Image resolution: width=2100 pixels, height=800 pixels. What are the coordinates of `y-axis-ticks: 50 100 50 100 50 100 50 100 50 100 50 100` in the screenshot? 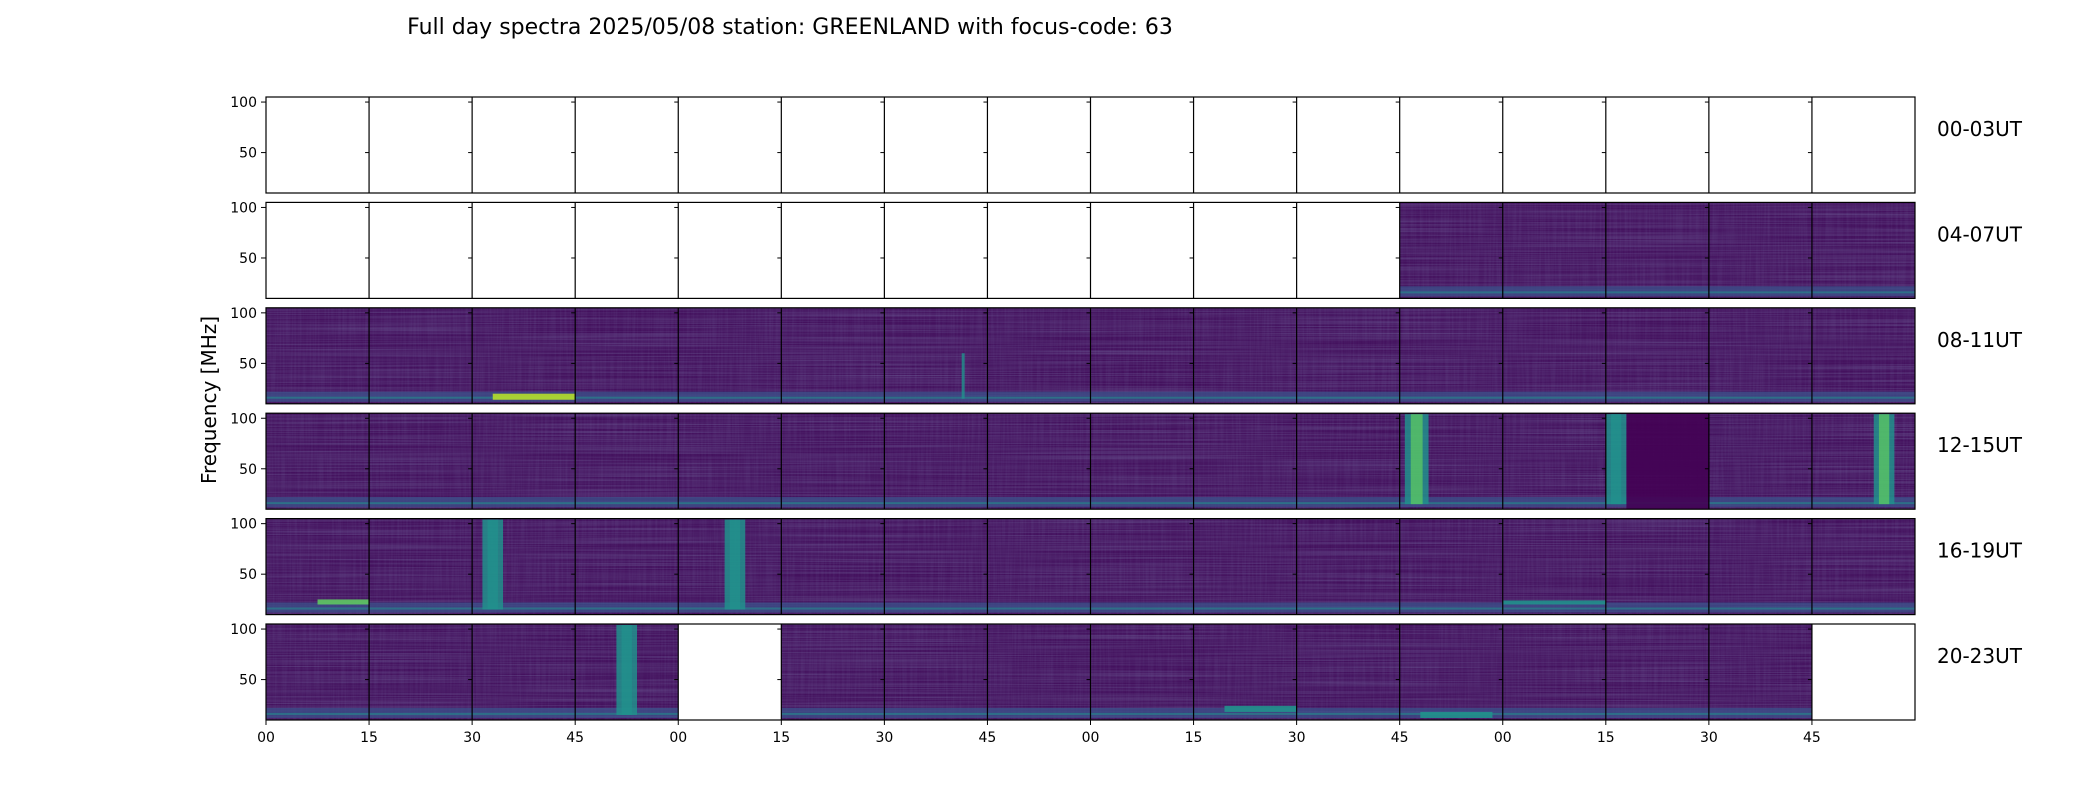 It's located at (248, 392).